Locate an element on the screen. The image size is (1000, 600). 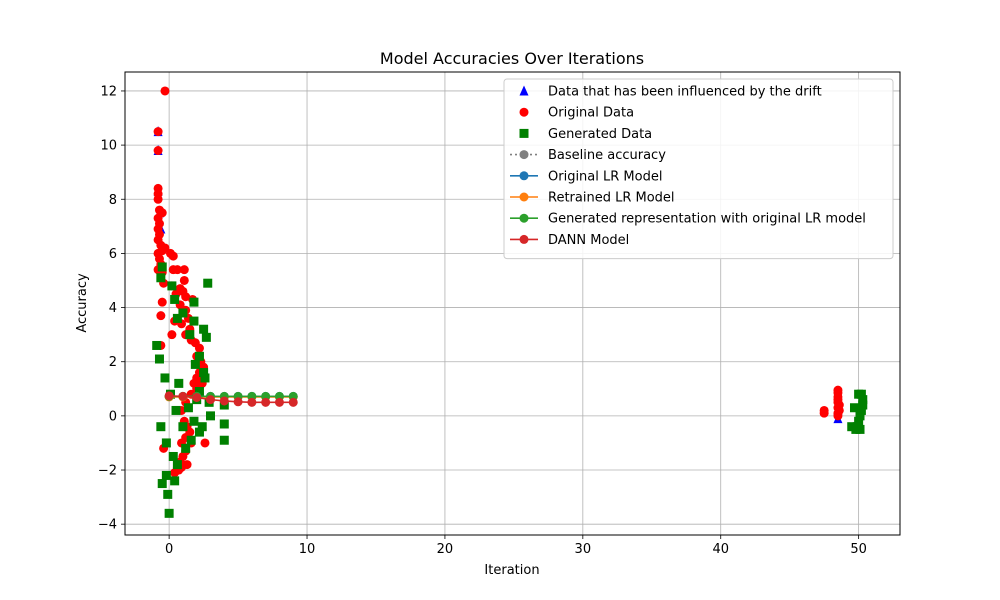
y-tick-label: 0 is located at coordinates (113, 416).